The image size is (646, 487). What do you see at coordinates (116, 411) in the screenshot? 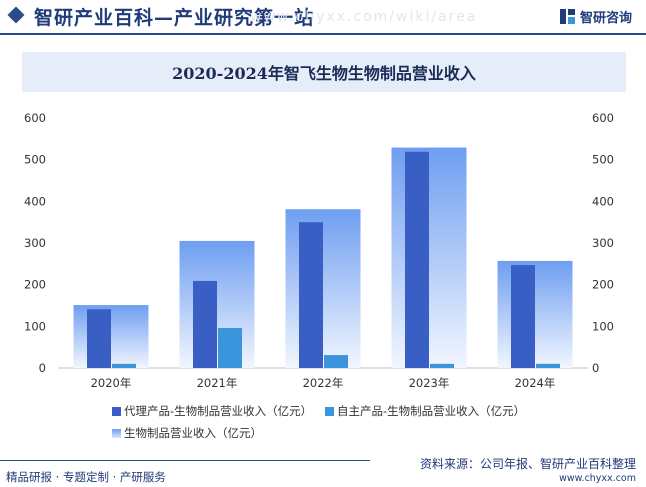
I see `legend-swatch-agent` at bounding box center [116, 411].